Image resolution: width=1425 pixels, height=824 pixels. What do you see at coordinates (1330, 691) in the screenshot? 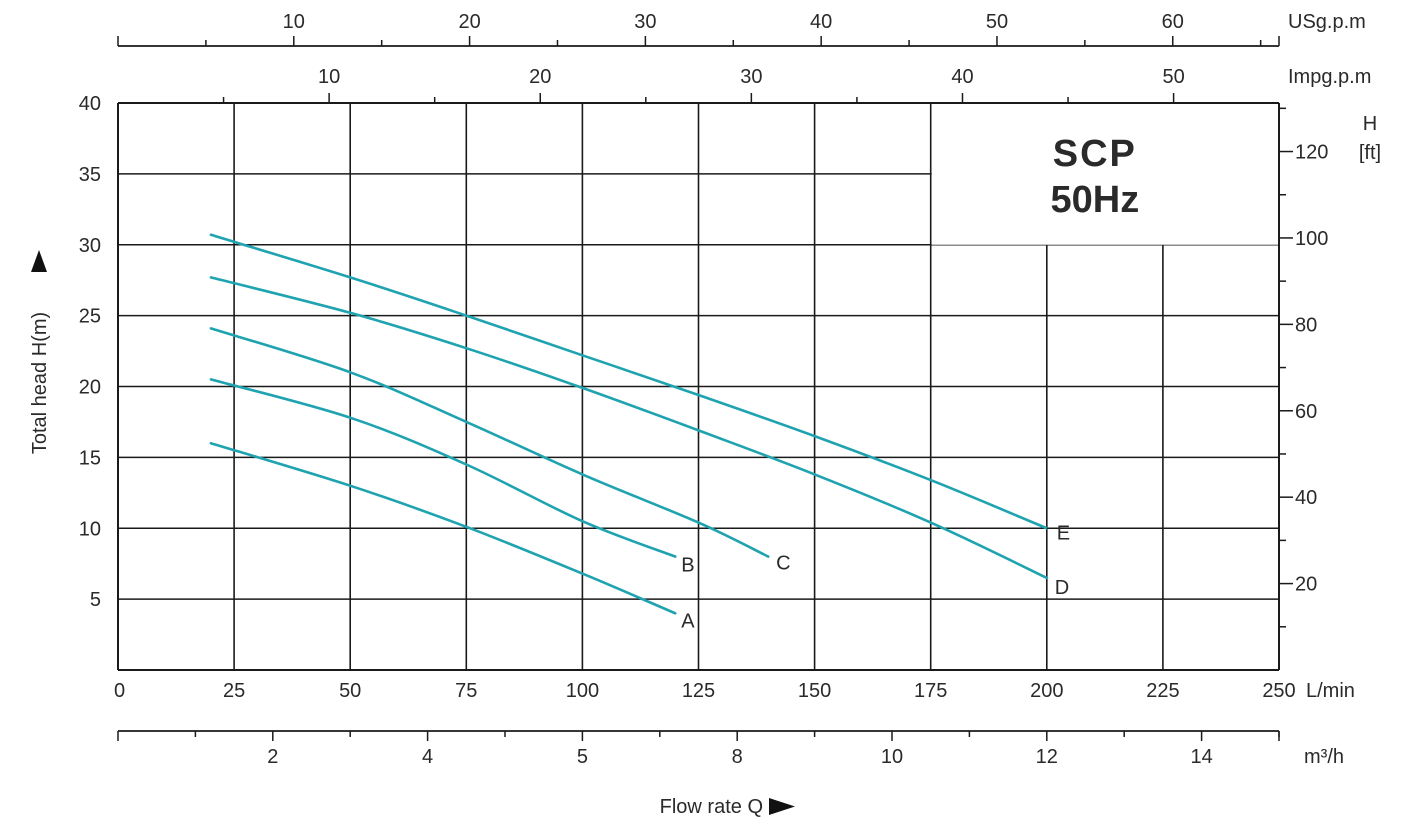
I see `x-unit-label: L/min` at bounding box center [1330, 691].